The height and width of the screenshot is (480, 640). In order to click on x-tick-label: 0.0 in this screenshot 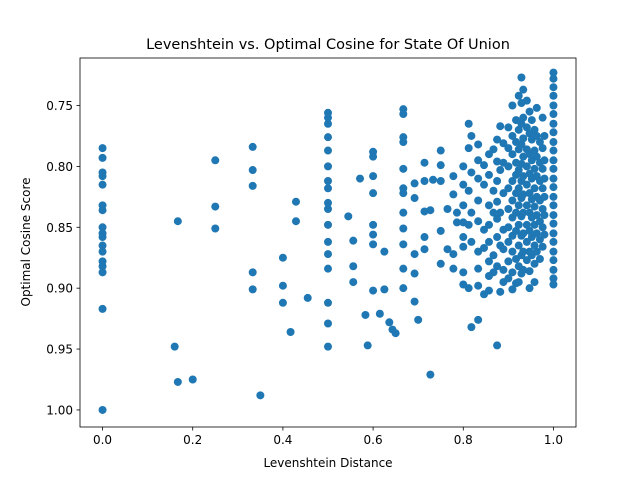, I will do `click(102, 440)`.